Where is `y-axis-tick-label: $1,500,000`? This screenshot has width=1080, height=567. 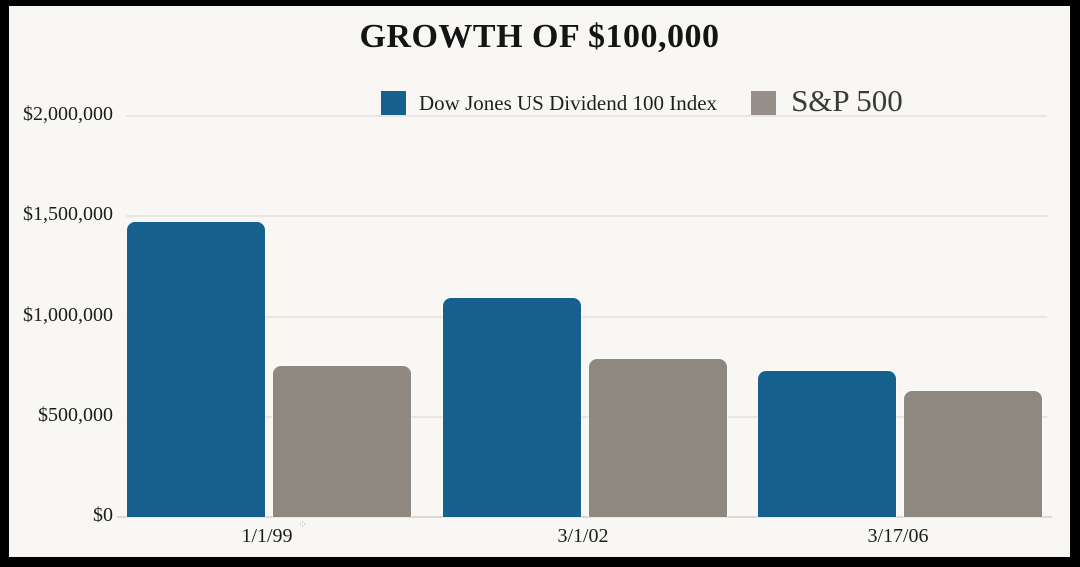 y-axis-tick-label: $1,500,000 is located at coordinates (68, 214).